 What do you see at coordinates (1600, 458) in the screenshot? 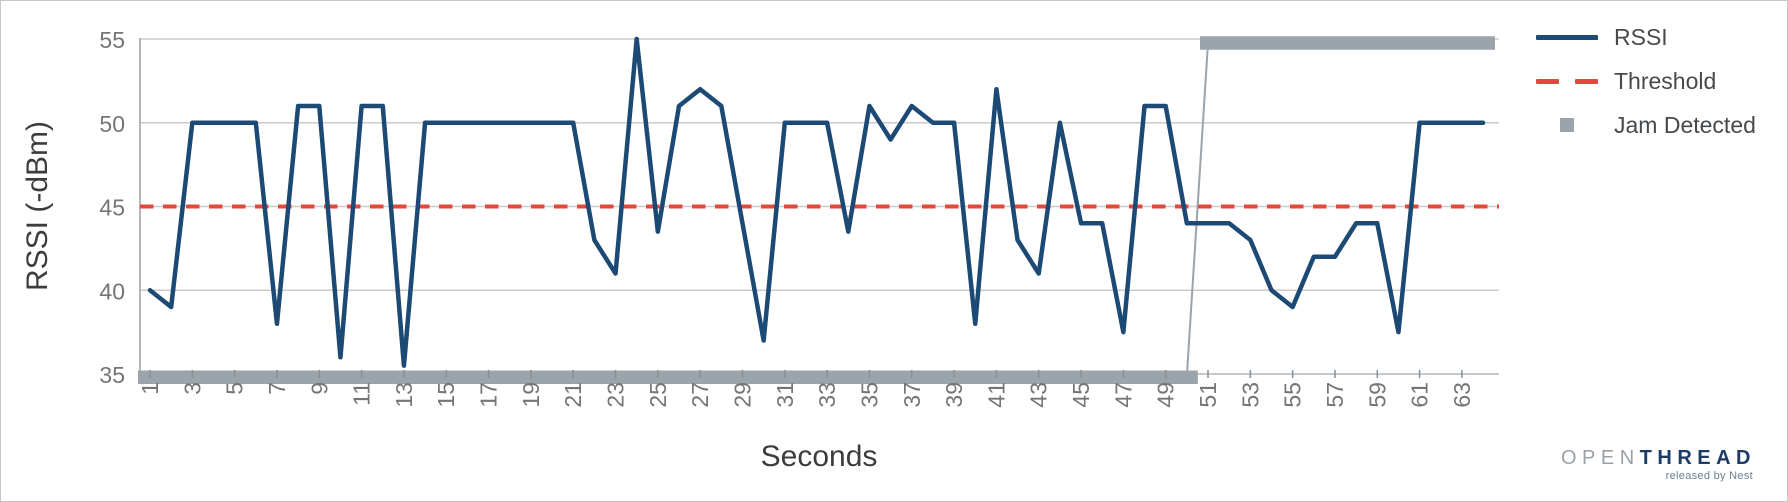
I see `logo-open-text: OPEN` at bounding box center [1600, 458].